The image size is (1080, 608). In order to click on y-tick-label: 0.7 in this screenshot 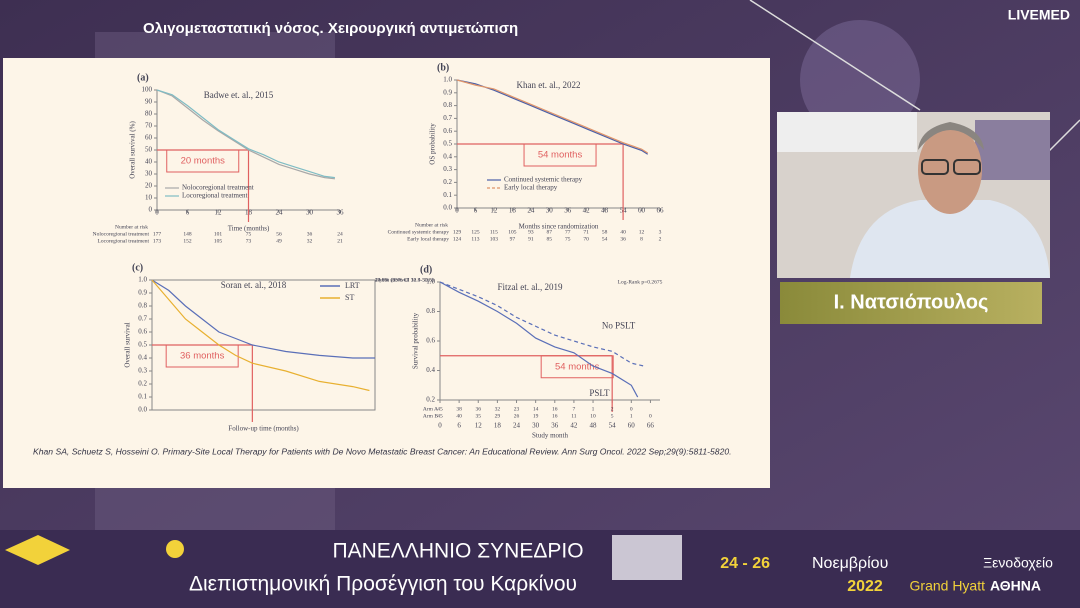, I will do `click(142, 319)`.